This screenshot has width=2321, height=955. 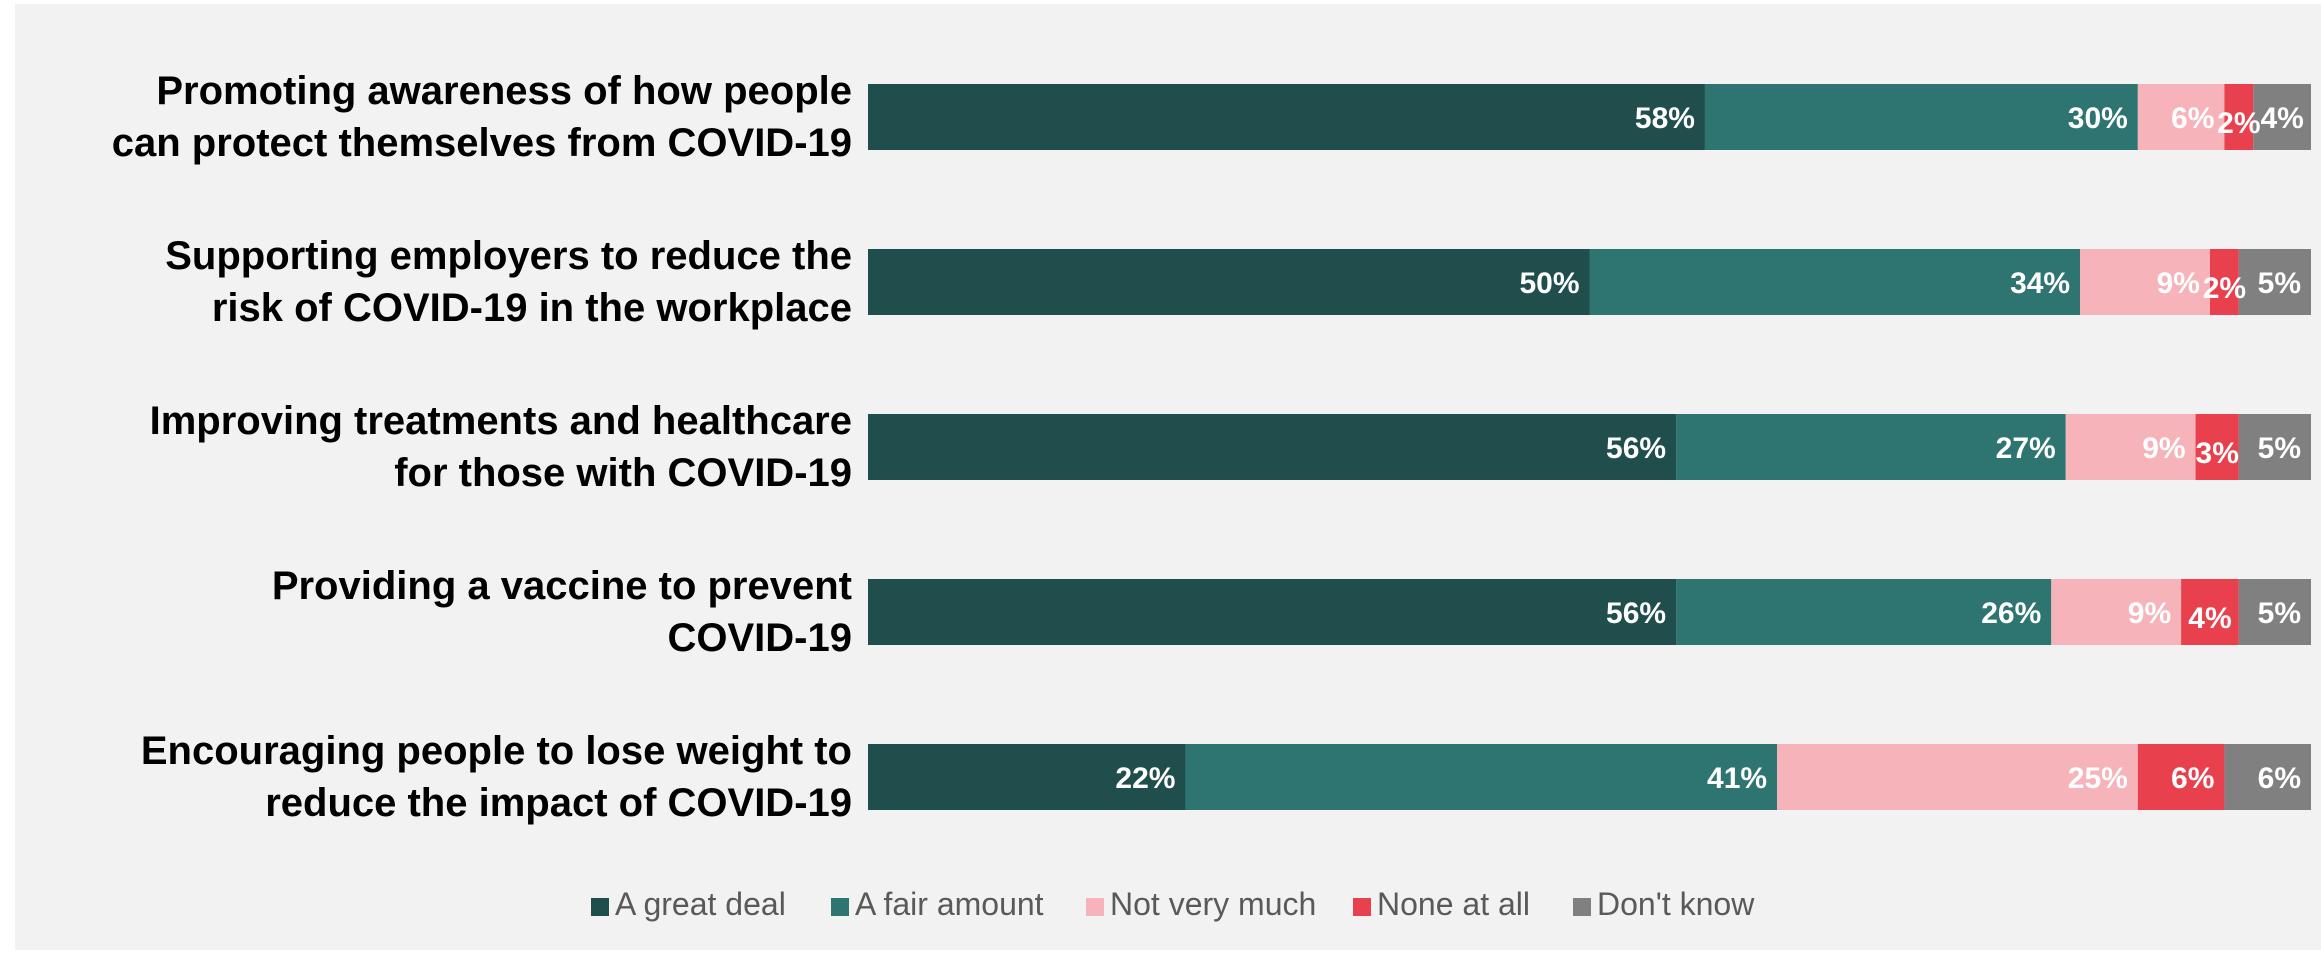 I want to click on data-label: 41%, so click(x=1737, y=778).